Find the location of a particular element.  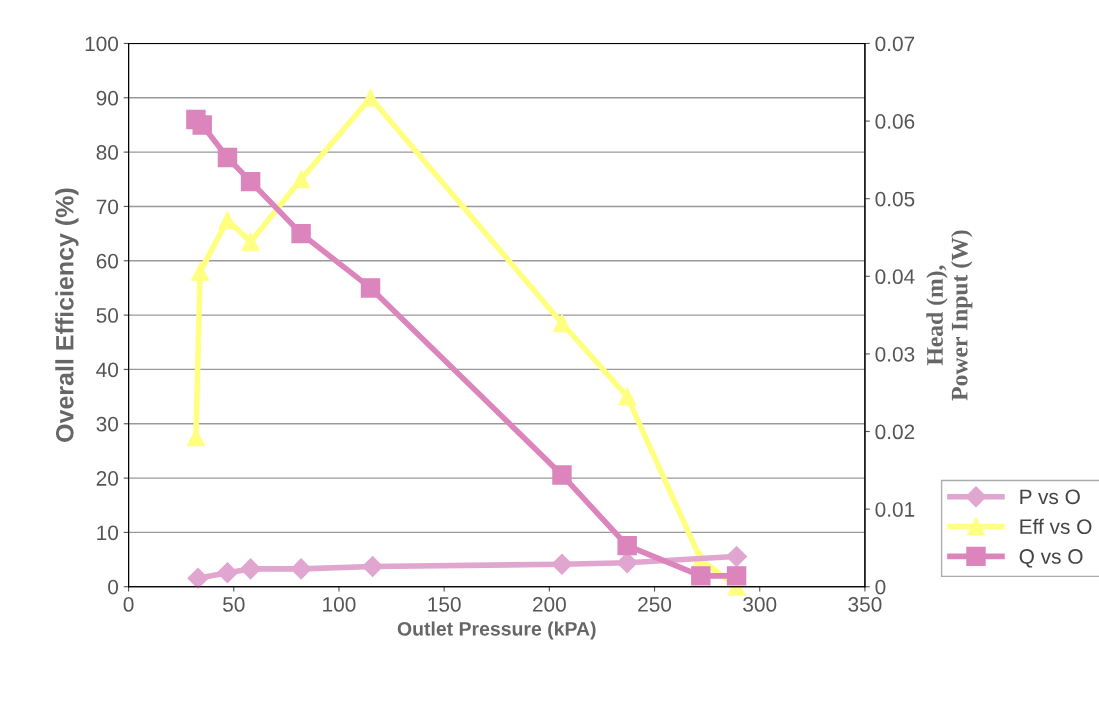

legend-label: Q vs O is located at coordinates (1051, 558).